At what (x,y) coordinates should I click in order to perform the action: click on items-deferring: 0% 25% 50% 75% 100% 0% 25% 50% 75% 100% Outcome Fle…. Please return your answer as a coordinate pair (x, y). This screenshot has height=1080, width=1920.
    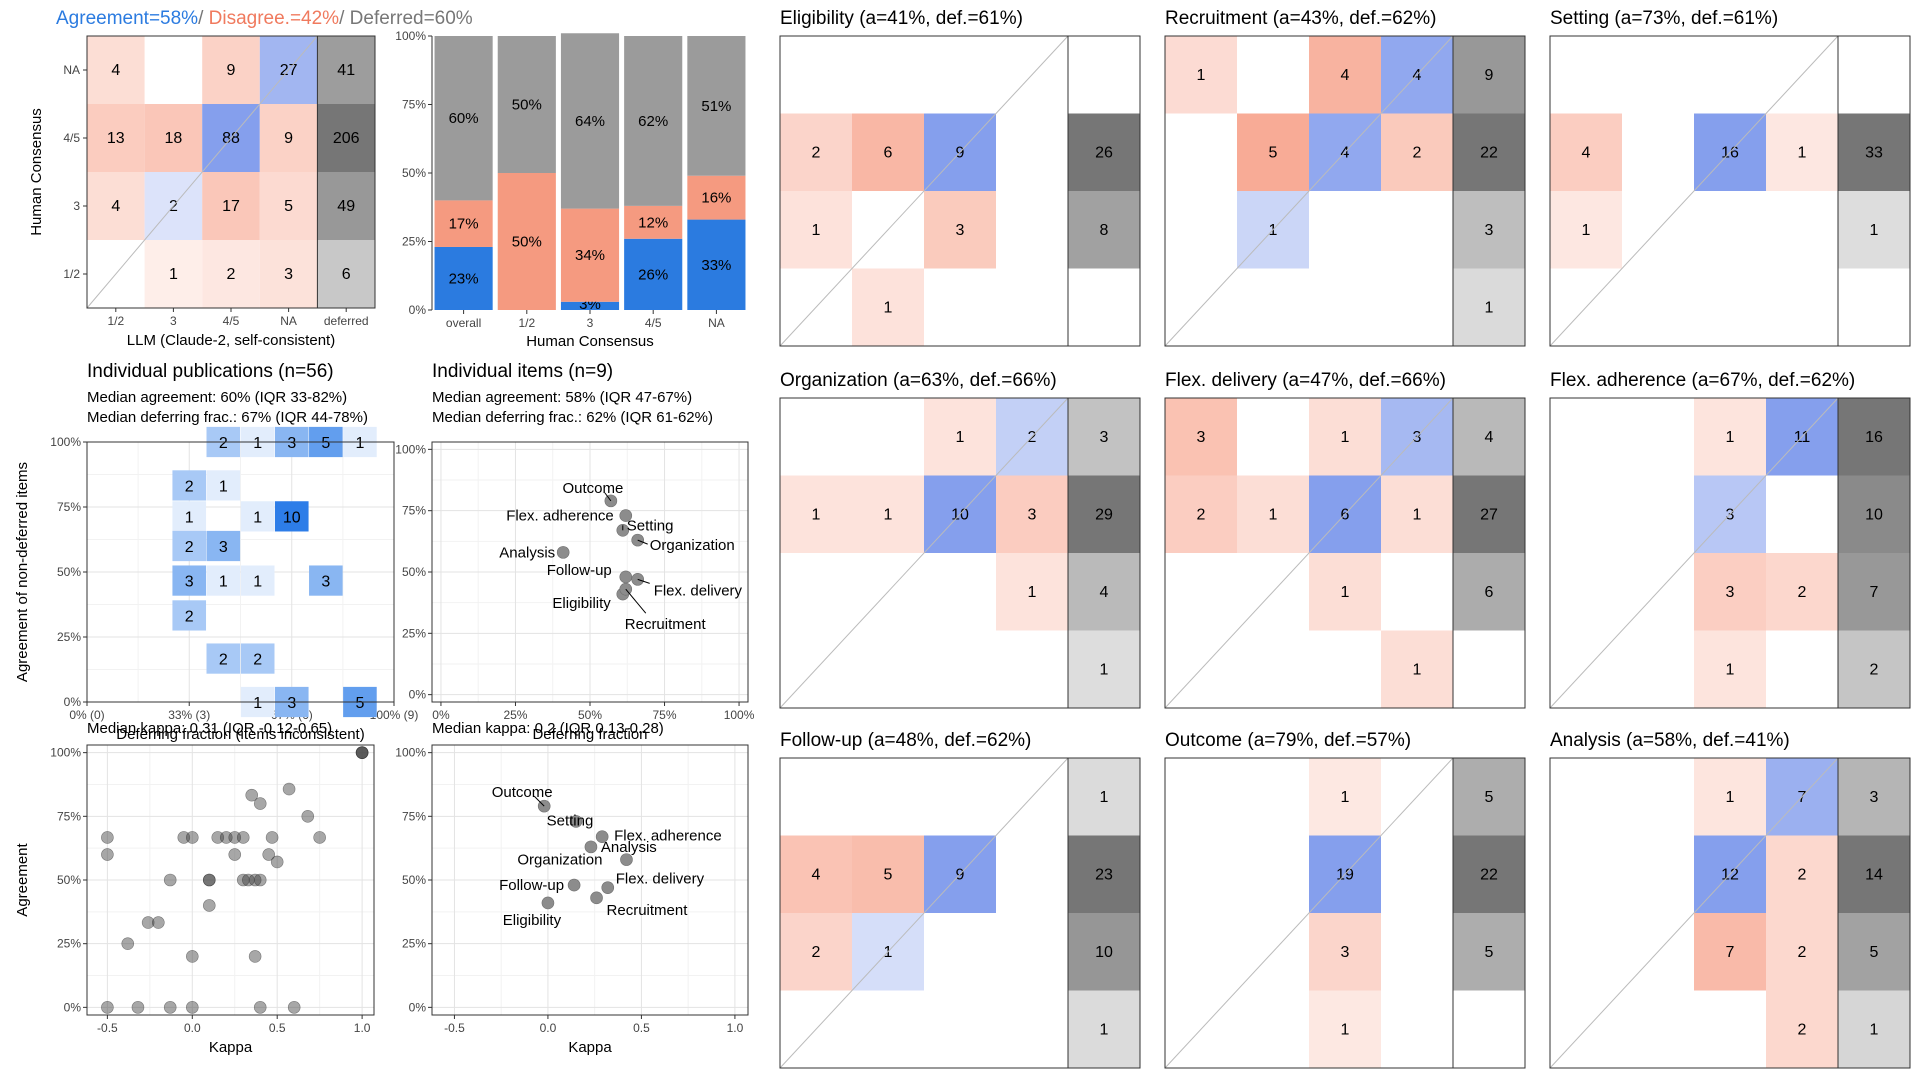
    Looking at the image, I should click on (574, 552).